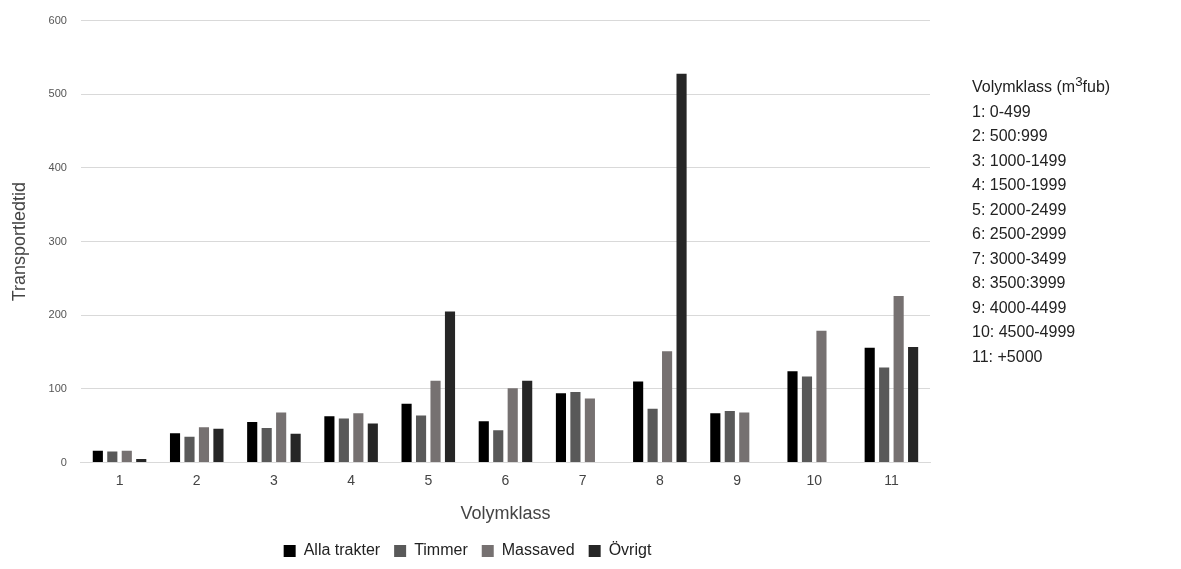 This screenshot has height=569, width=1181. What do you see at coordinates (505, 479) in the screenshot?
I see `x-tick-label: 6` at bounding box center [505, 479].